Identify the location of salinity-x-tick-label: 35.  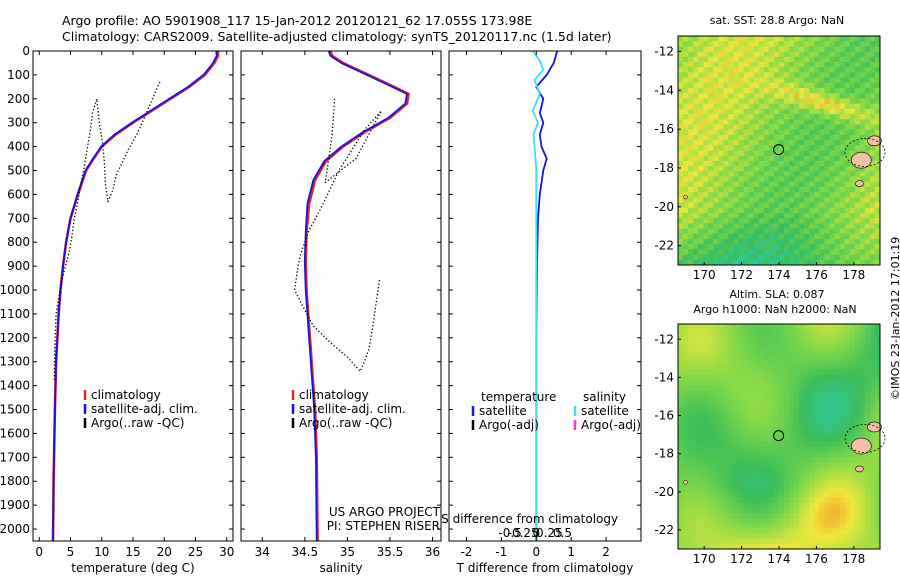
(347, 552).